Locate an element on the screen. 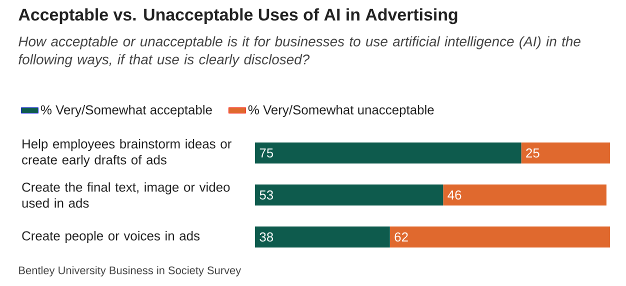 This screenshot has height=286, width=626. chart-title: Acceptable vs. Unacceptable Uses of AI in Advertising is located at coordinates (238, 16).